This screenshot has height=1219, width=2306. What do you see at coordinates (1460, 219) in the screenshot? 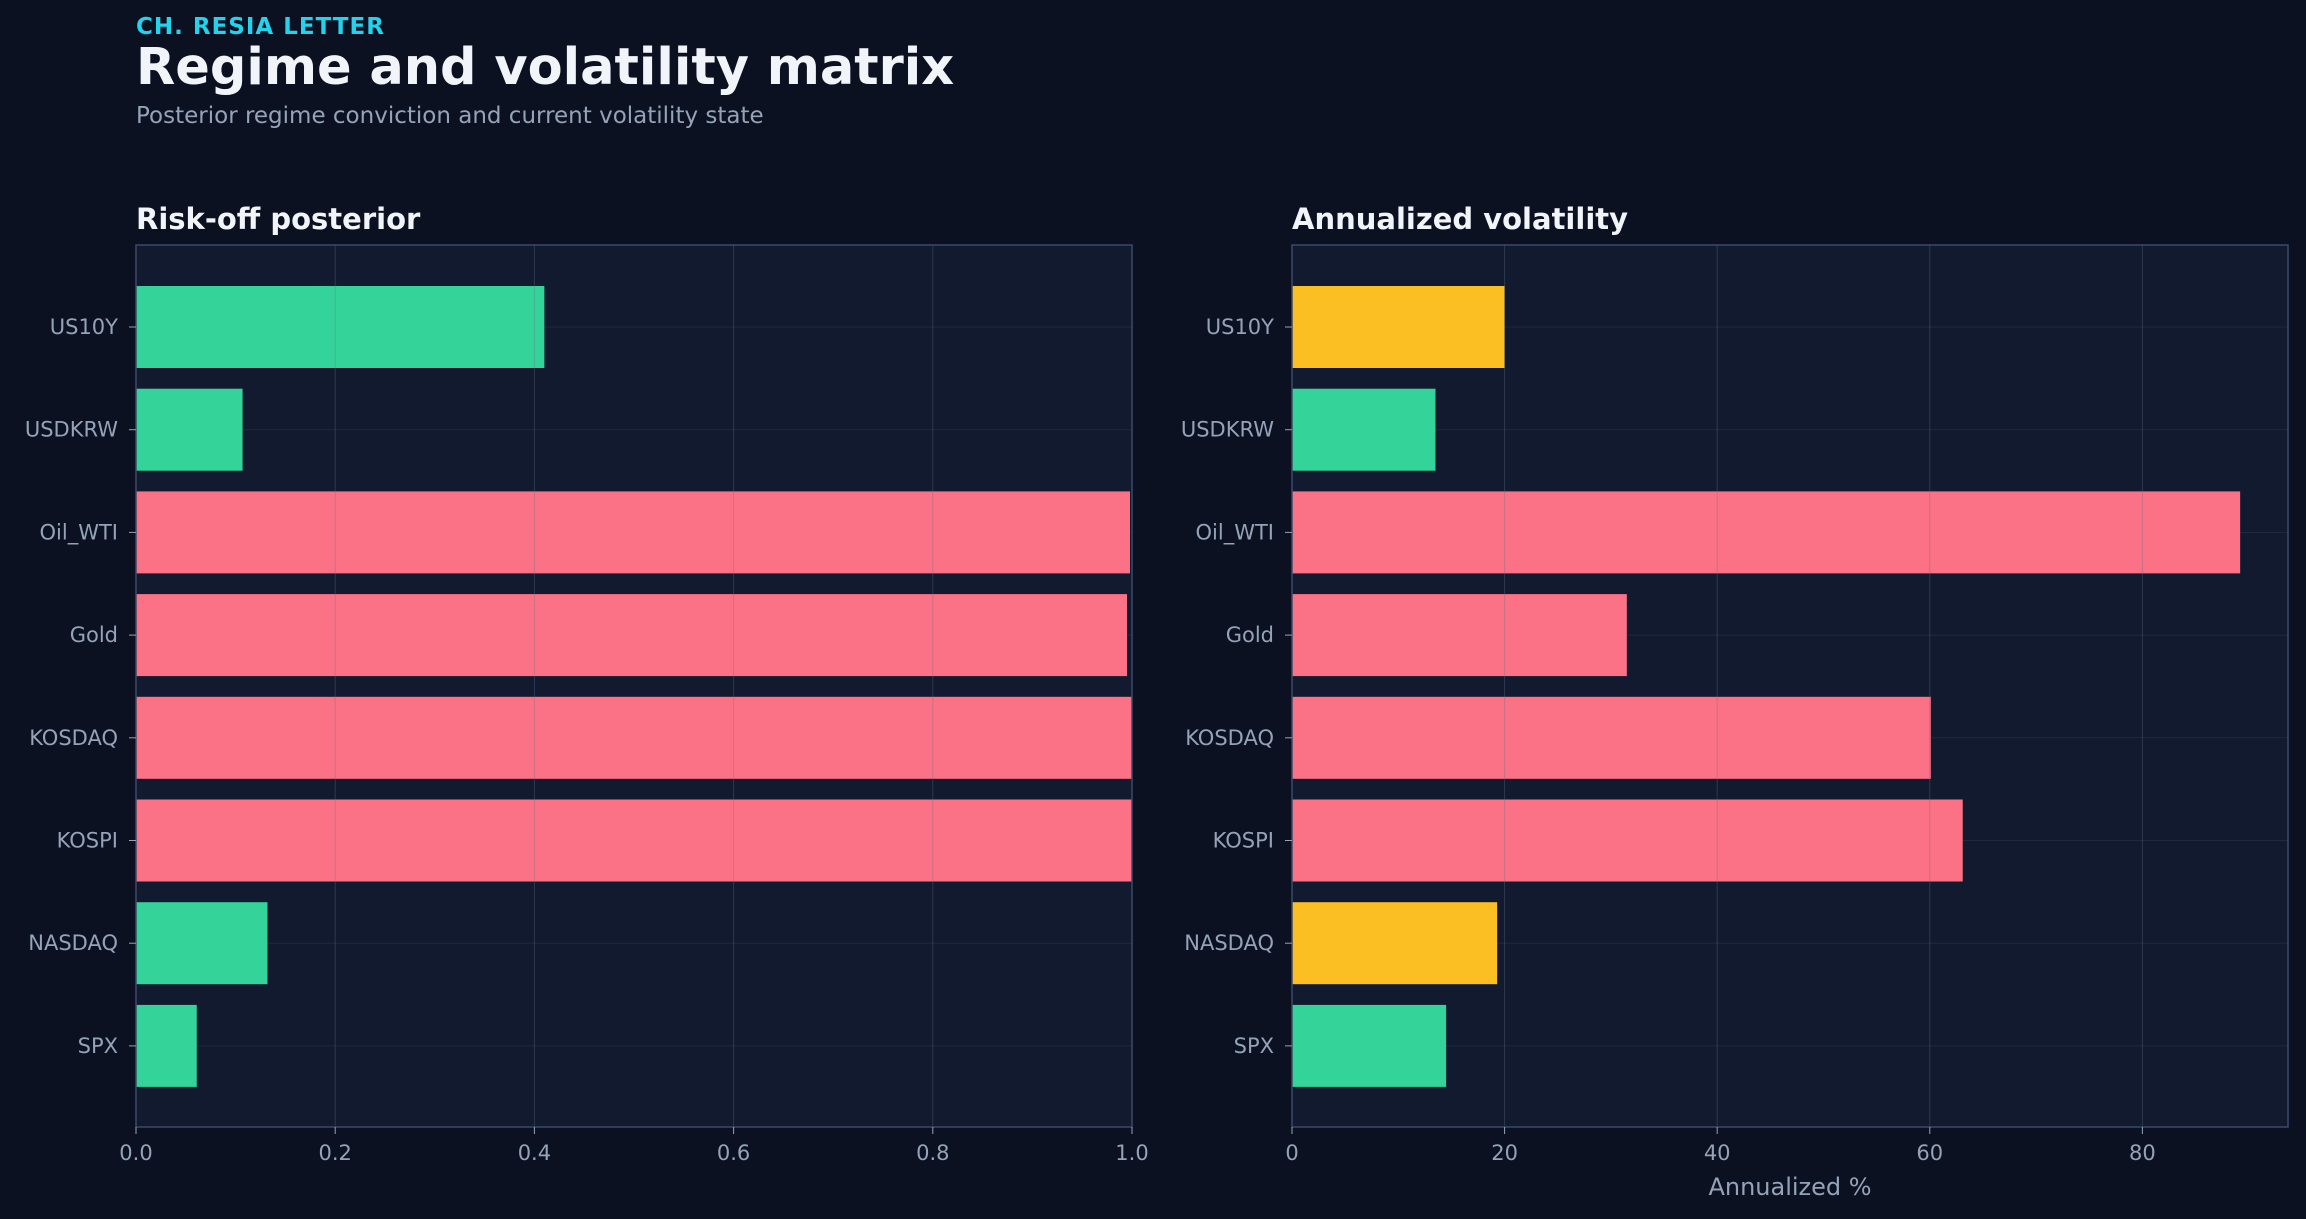
I see `chart-title: Annualized volatility` at bounding box center [1460, 219].